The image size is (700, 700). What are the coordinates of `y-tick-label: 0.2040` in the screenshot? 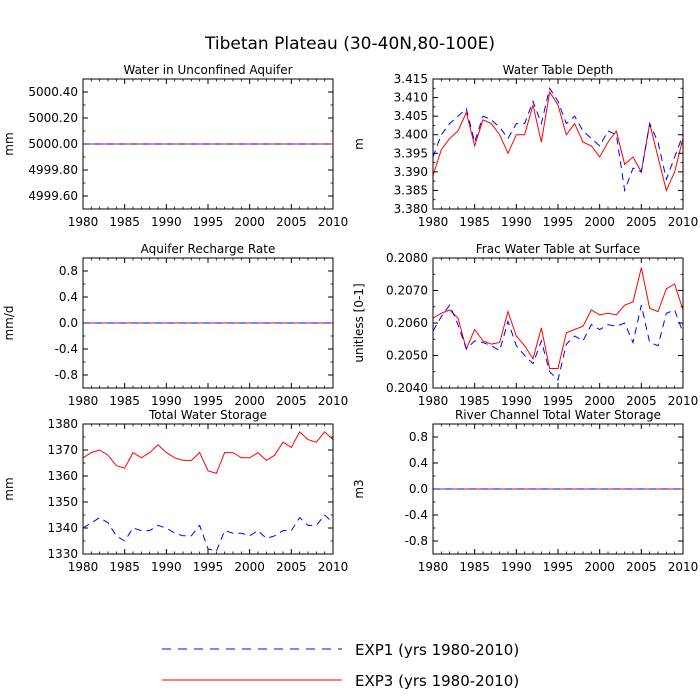 It's located at (407, 388).